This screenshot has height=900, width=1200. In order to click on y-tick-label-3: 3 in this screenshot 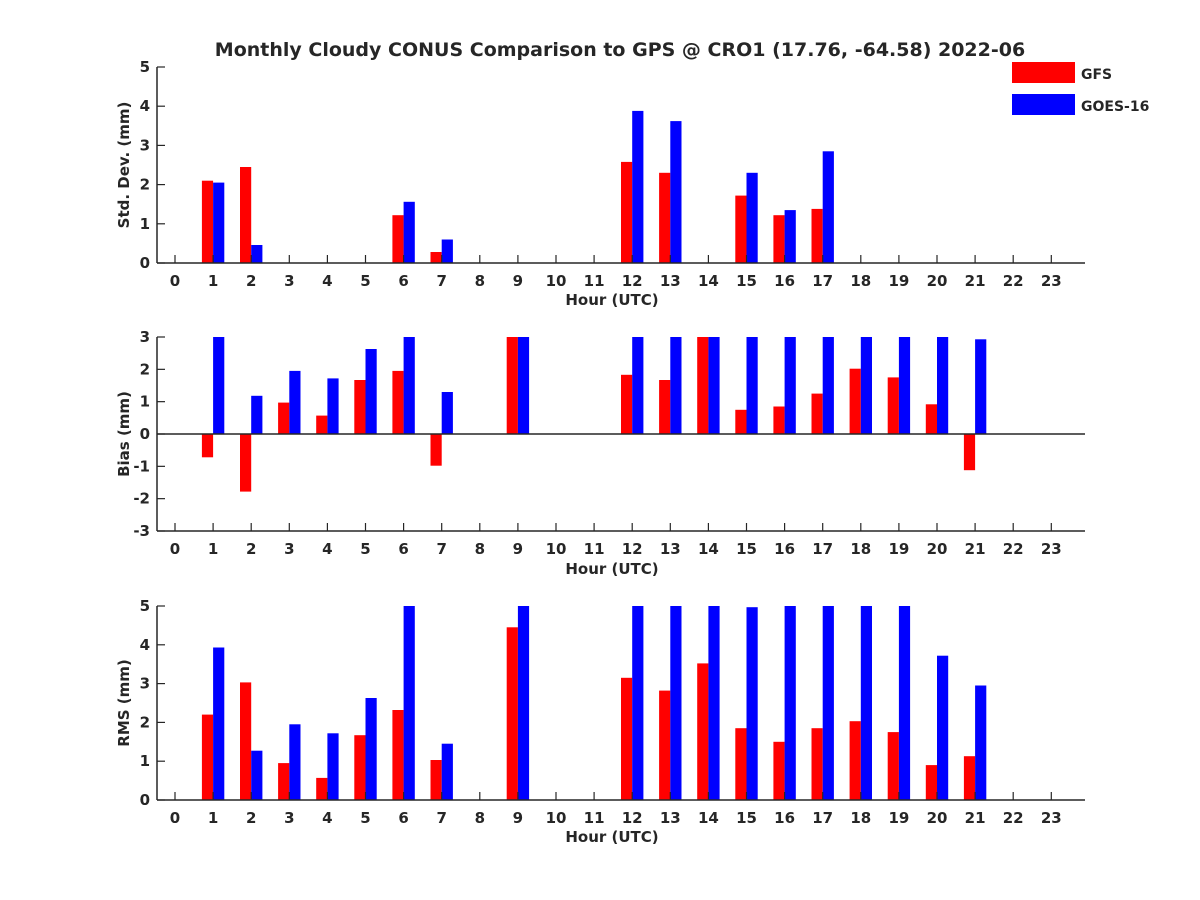, I will do `click(145, 145)`.